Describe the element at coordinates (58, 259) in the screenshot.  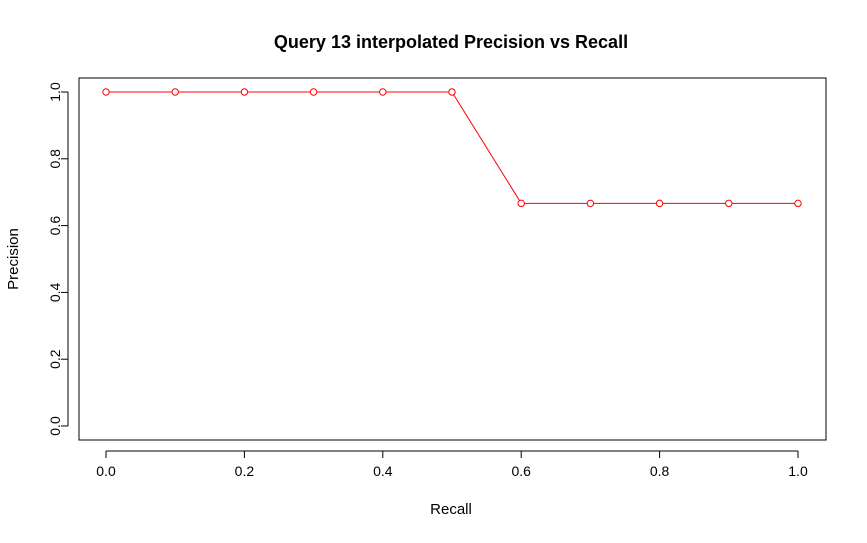
I see `y-axis: 0.0 0.2 0.4 0.6 0.8 1.0` at that location.